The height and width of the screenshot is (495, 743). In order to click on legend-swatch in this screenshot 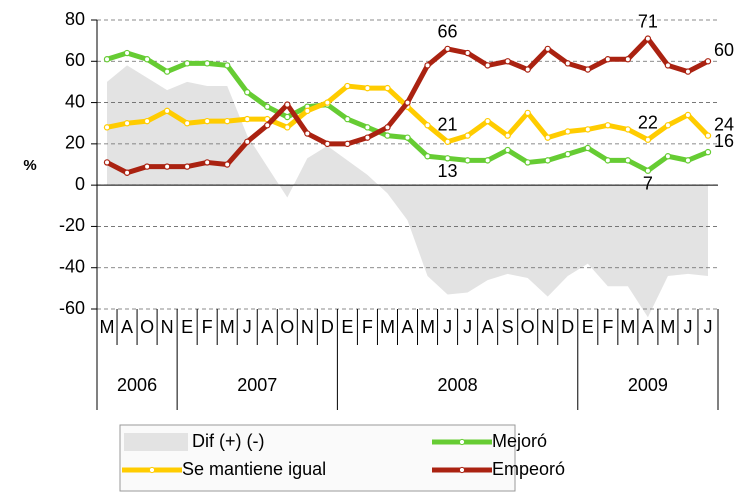, I will do `click(156, 442)`.